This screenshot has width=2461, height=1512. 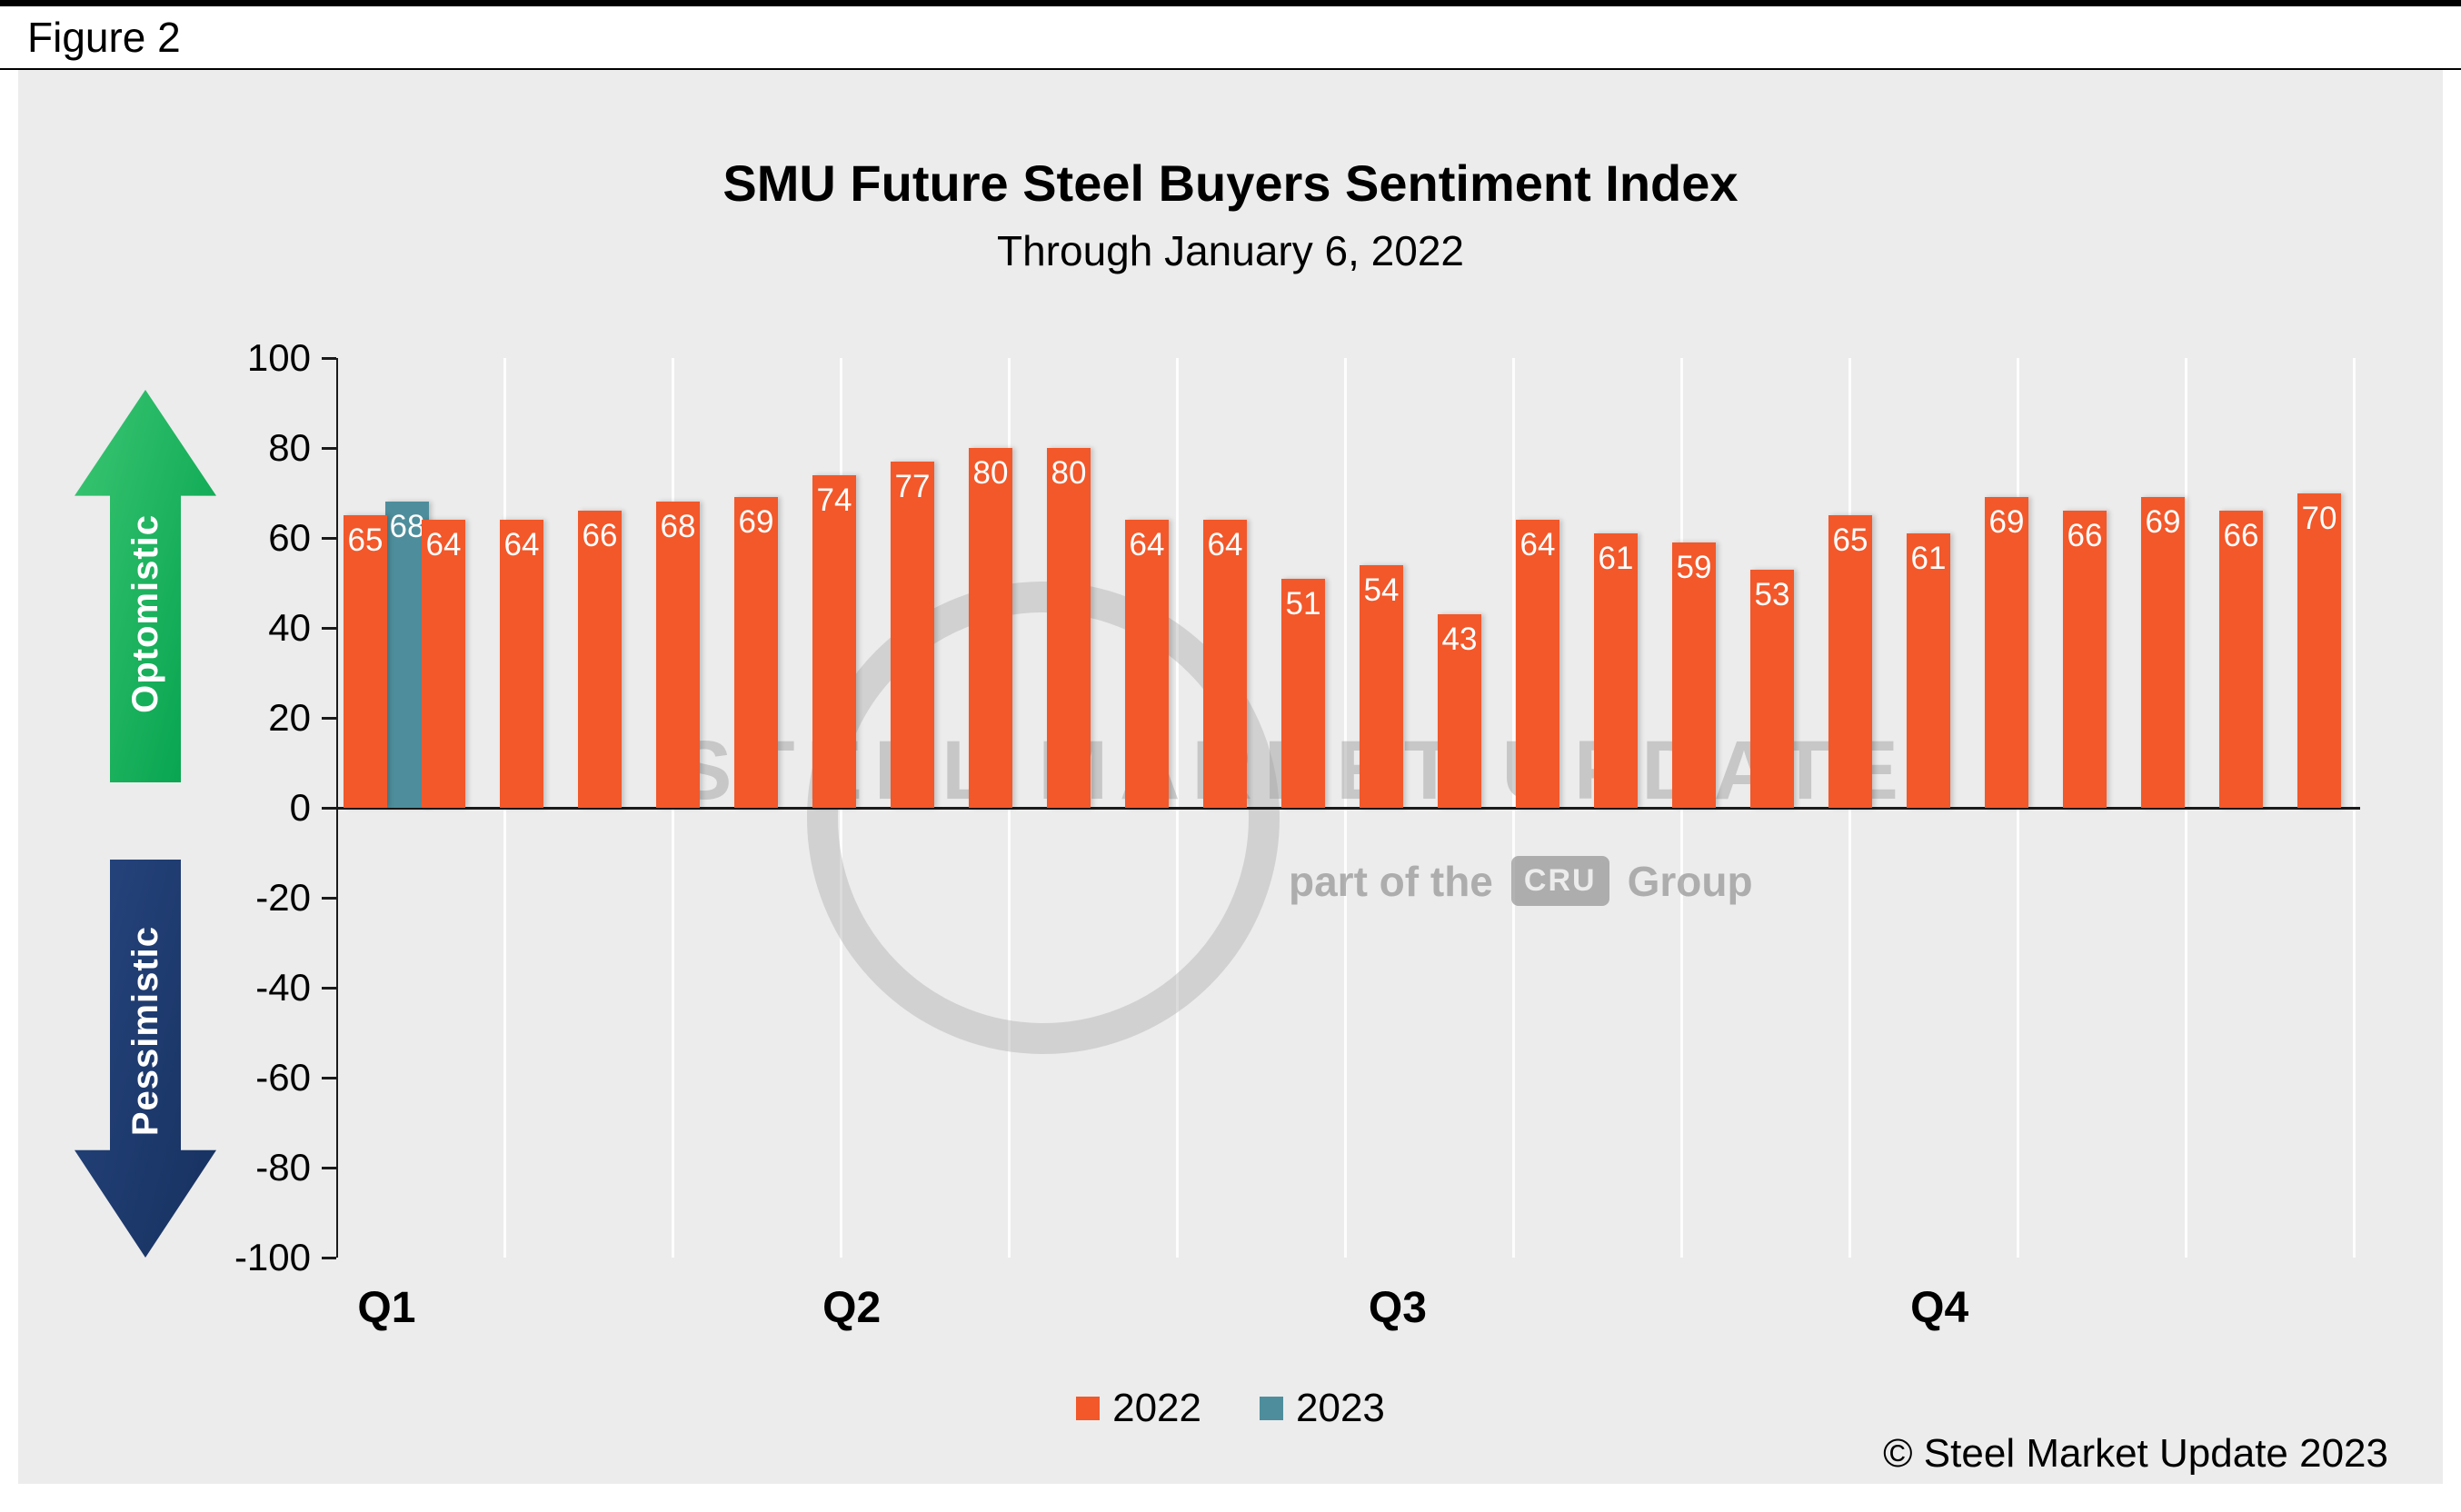 What do you see at coordinates (1303, 603) in the screenshot?
I see `bar-value-label: 51` at bounding box center [1303, 603].